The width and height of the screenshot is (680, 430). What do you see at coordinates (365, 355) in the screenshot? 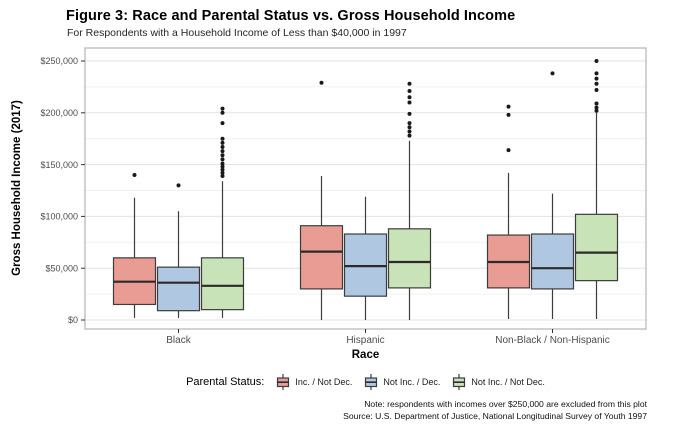
I see `x-axis-title: Race` at bounding box center [365, 355].